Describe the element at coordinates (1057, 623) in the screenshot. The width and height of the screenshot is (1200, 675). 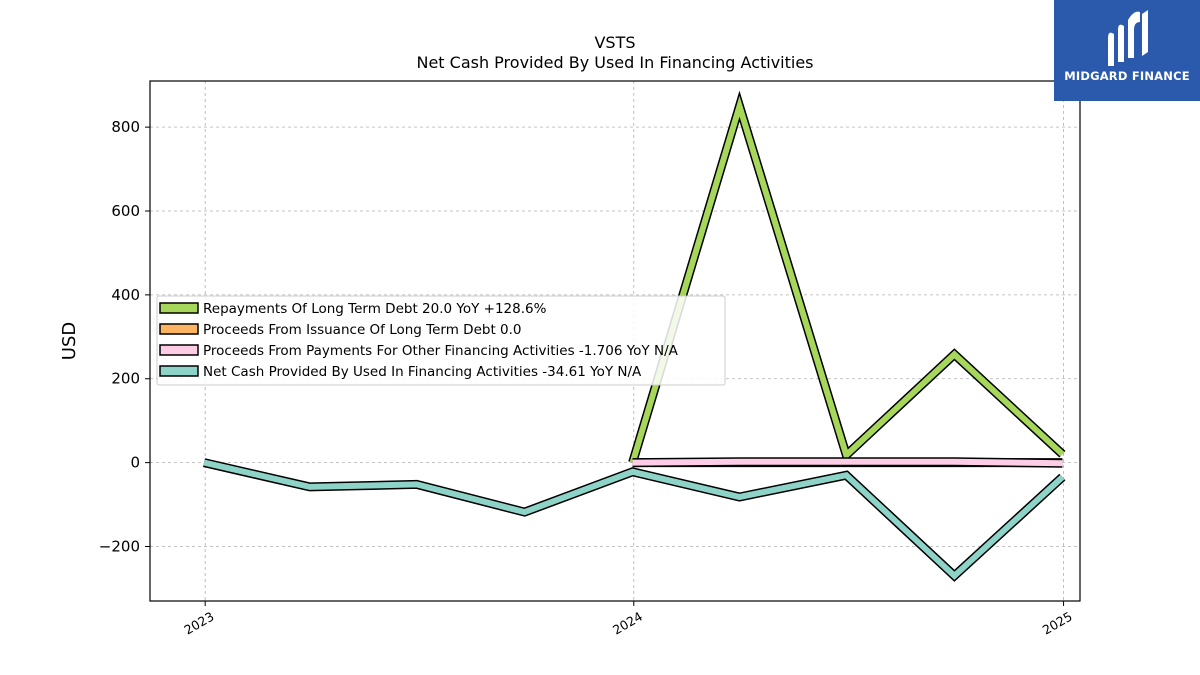
I see `x-tick-label: 2025` at that location.